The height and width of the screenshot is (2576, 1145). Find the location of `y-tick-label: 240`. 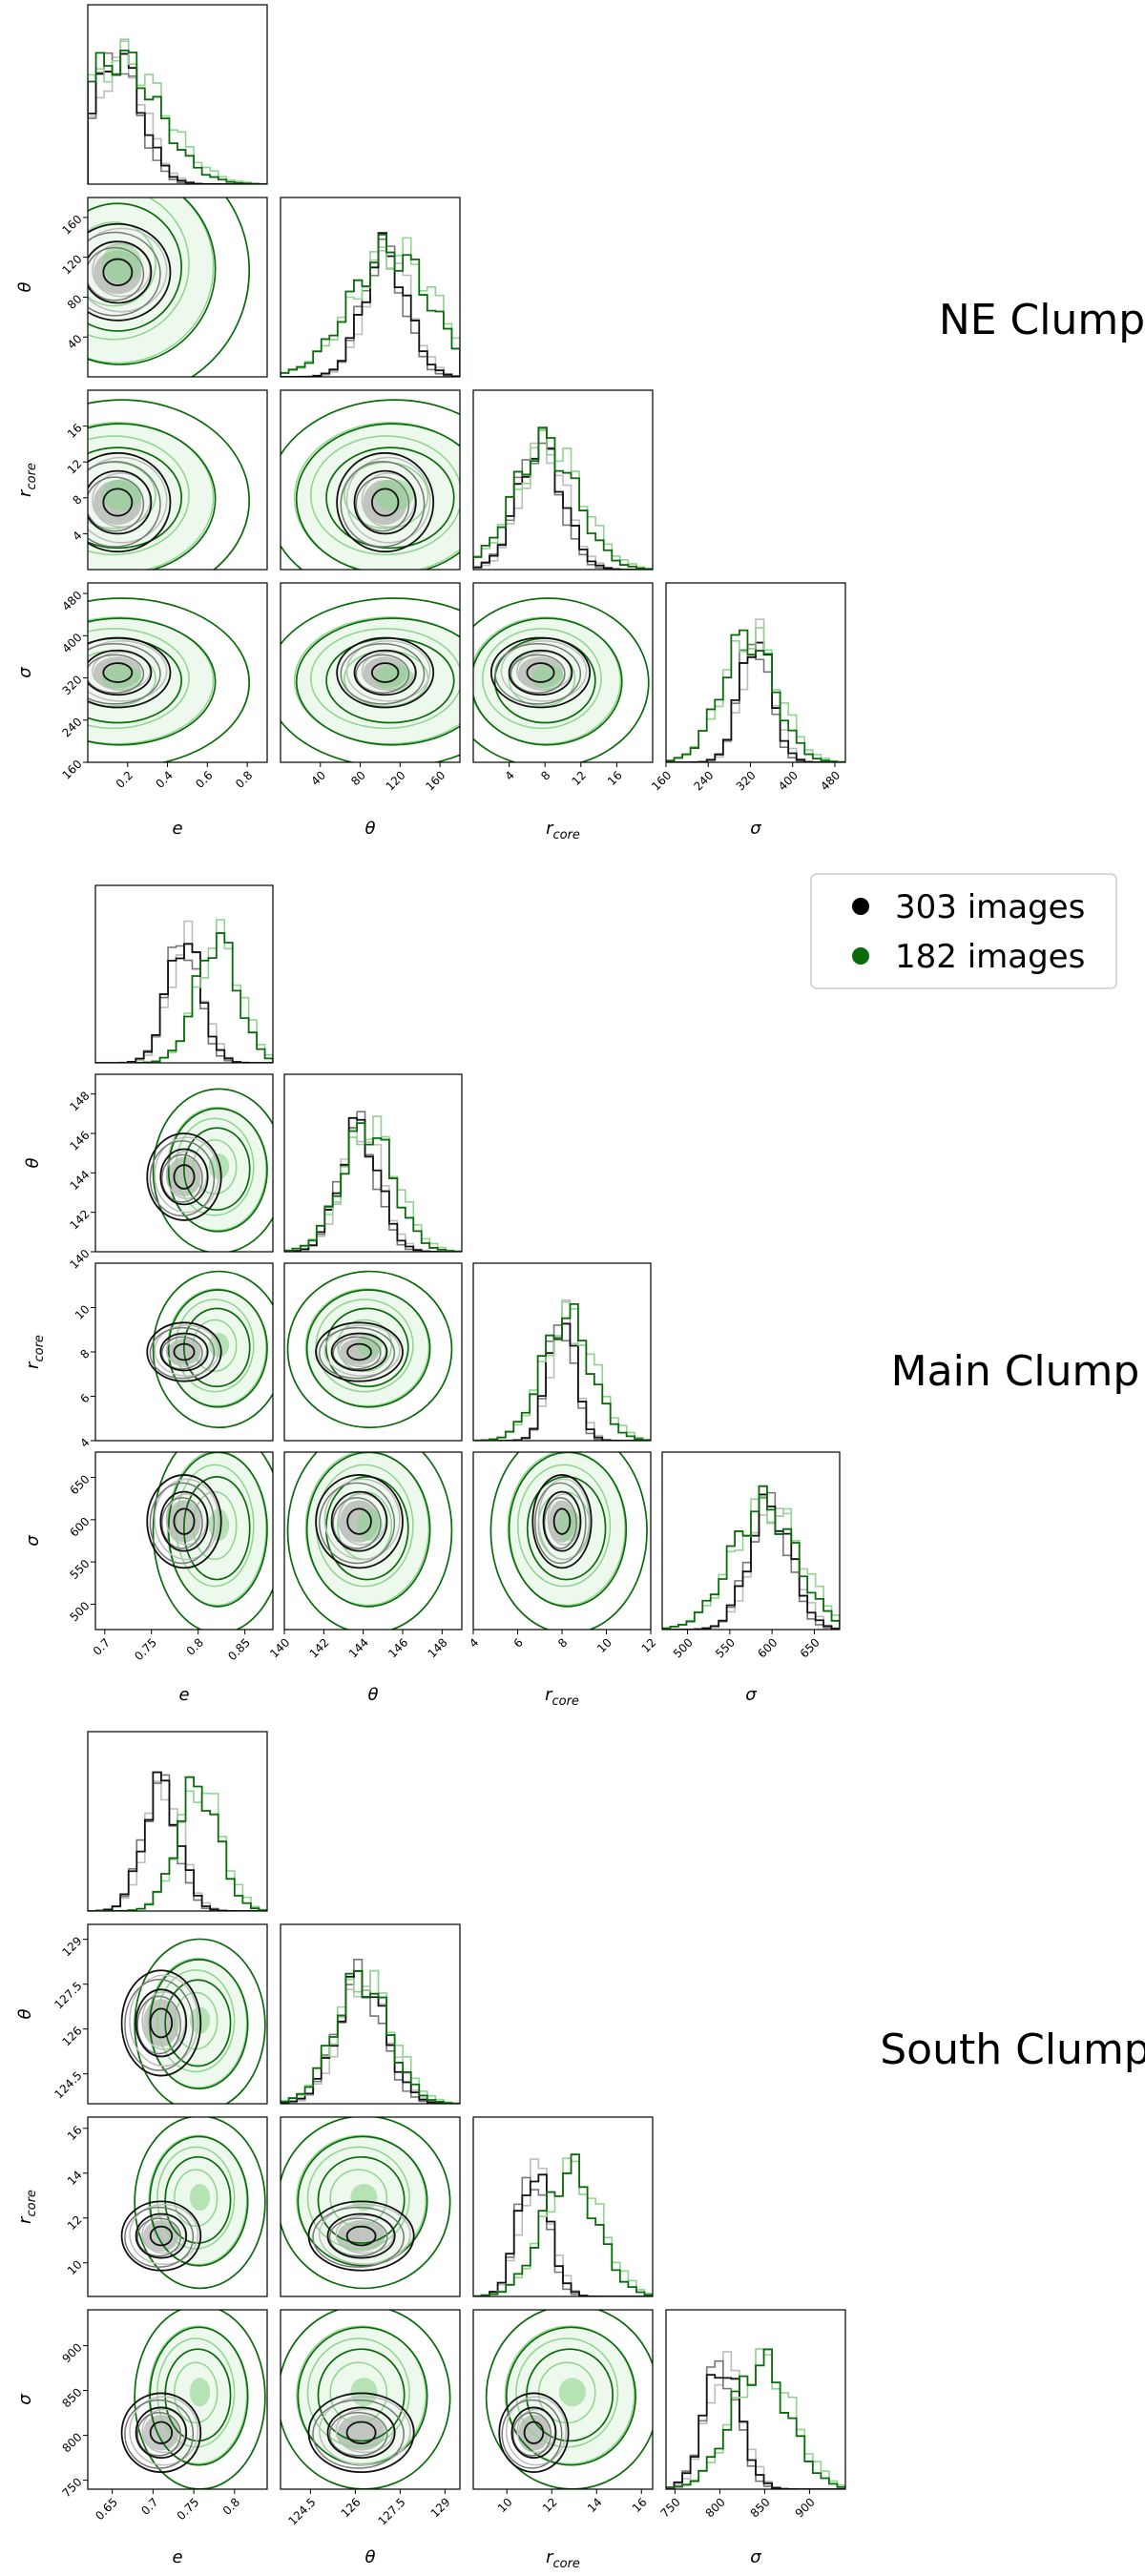

y-tick-label: 240 is located at coordinates (71, 727).